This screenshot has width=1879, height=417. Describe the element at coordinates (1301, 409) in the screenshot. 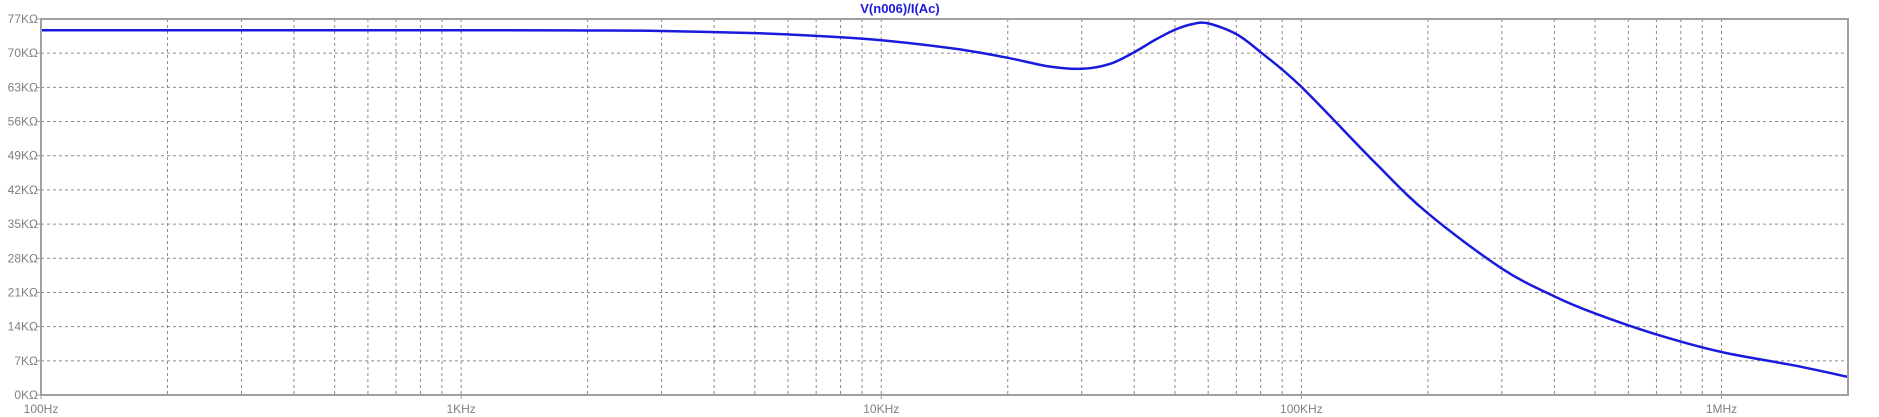

I see `x-tick-label: 100KHz` at that location.